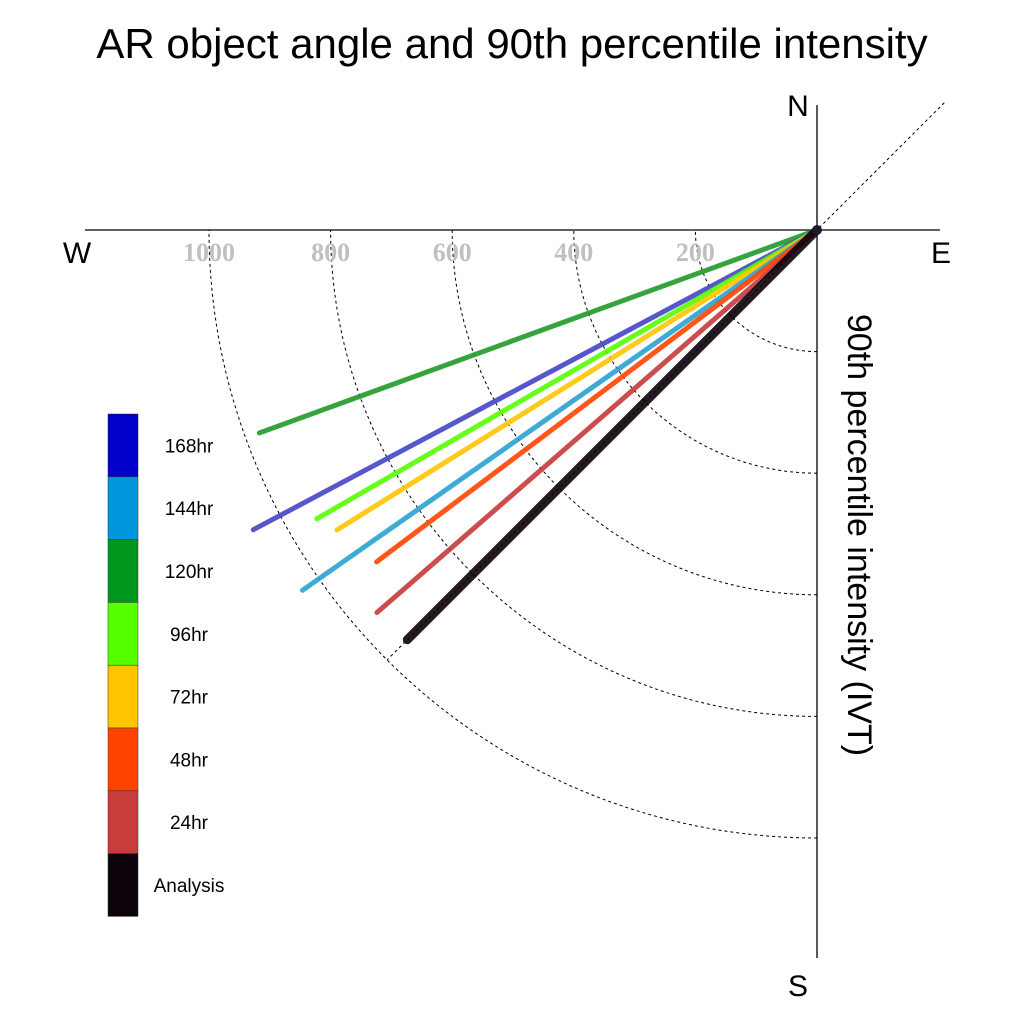  I want to click on ring-label-800: 800, so click(330, 252).